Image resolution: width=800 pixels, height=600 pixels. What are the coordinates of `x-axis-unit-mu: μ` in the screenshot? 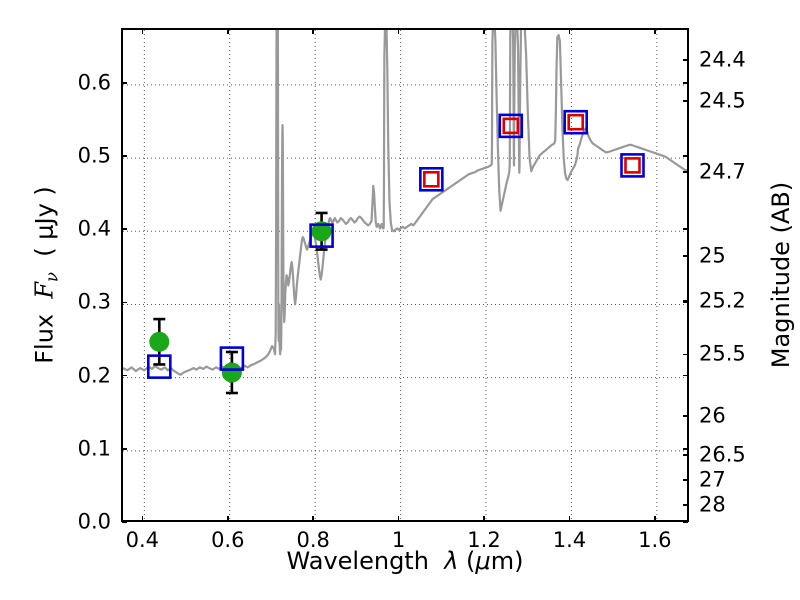 It's located at (483, 561).